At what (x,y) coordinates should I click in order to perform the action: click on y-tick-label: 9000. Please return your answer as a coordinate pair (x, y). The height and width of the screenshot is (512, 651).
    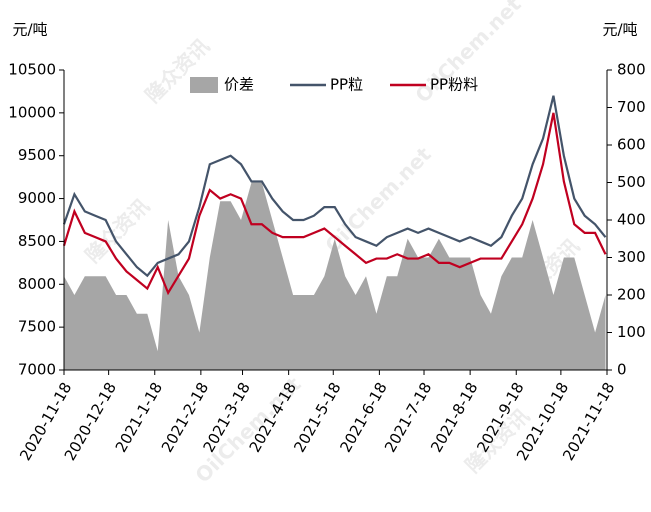
    Looking at the image, I should click on (37, 198).